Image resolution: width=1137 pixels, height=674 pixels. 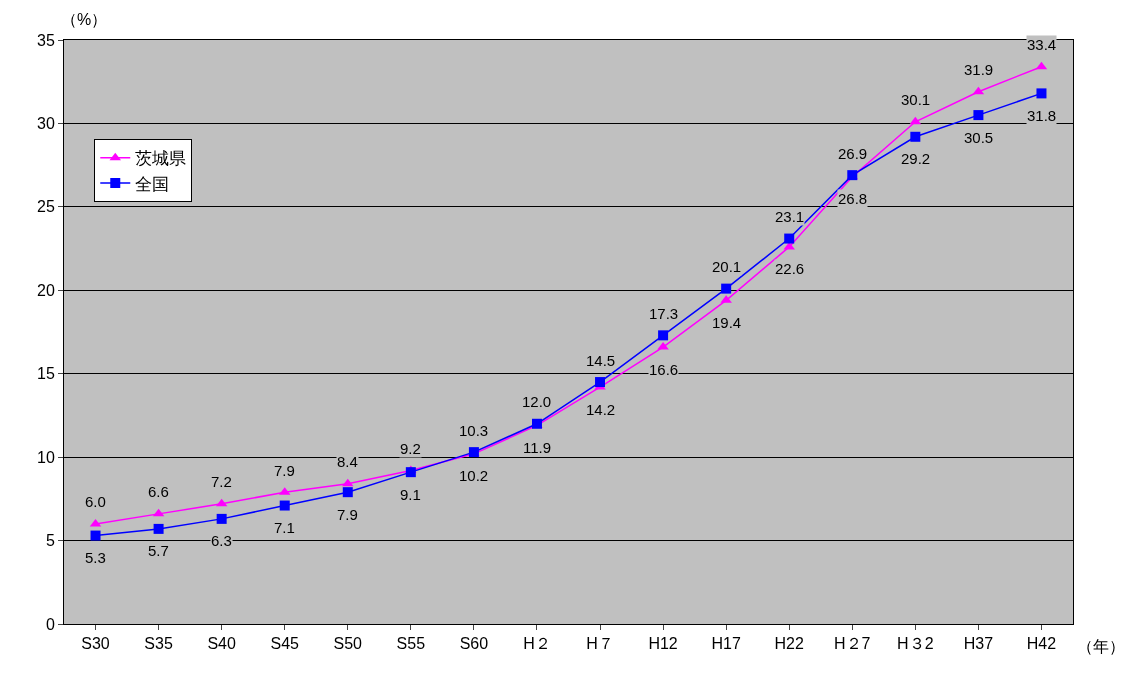 What do you see at coordinates (474, 644) in the screenshot?
I see `x-tick-label: S60` at bounding box center [474, 644].